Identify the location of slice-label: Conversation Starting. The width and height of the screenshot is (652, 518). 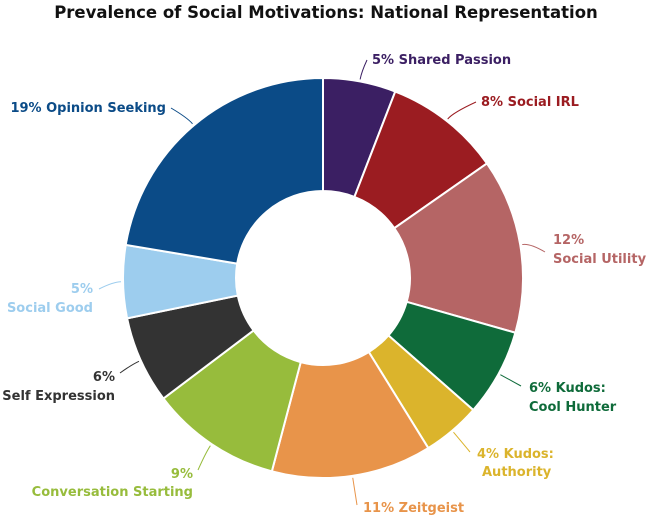
(112, 492).